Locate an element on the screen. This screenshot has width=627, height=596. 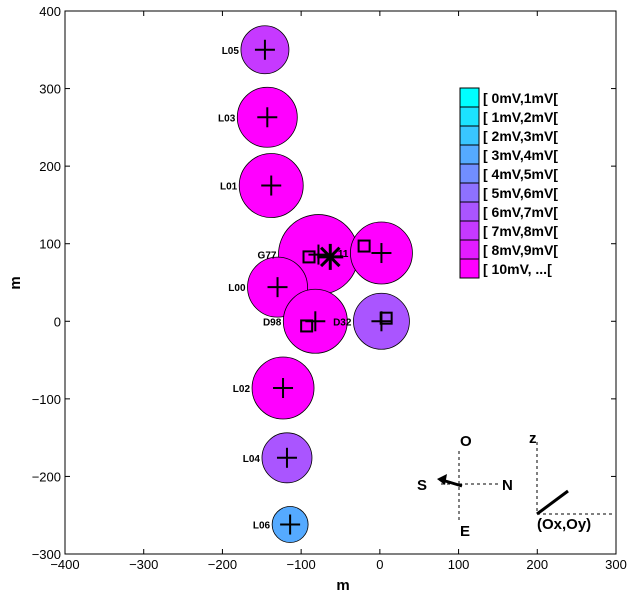
axes-indicator-vector is located at coordinates (552, 502).